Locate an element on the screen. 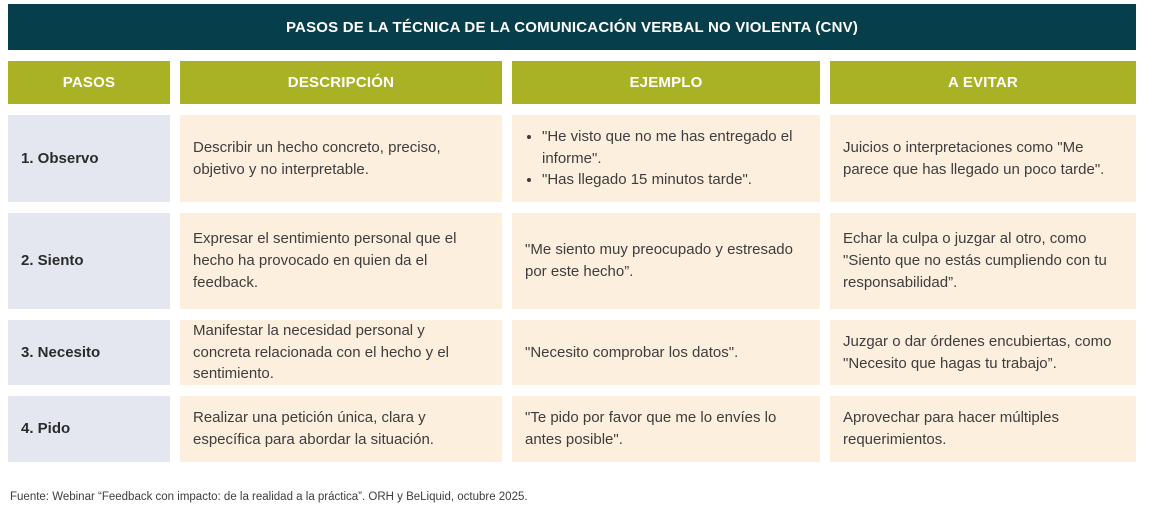 This screenshot has width=1153, height=520. column-header-descripcion: DESCRIPCIÓN is located at coordinates (341, 82).